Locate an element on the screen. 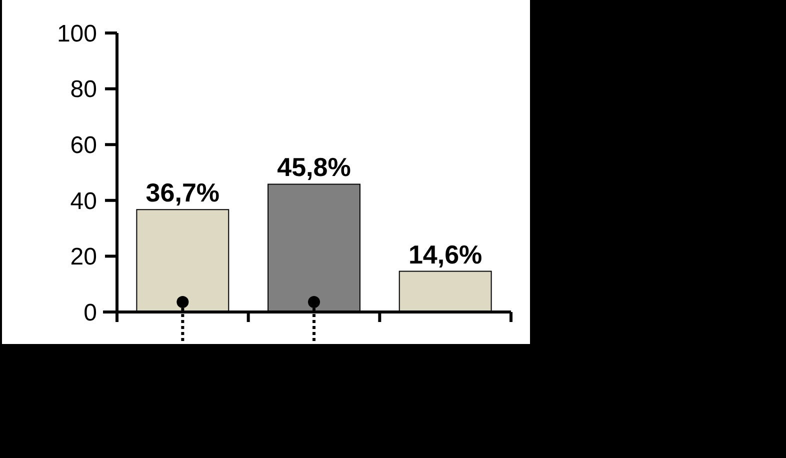  data-label: 14,6% is located at coordinates (445, 254).